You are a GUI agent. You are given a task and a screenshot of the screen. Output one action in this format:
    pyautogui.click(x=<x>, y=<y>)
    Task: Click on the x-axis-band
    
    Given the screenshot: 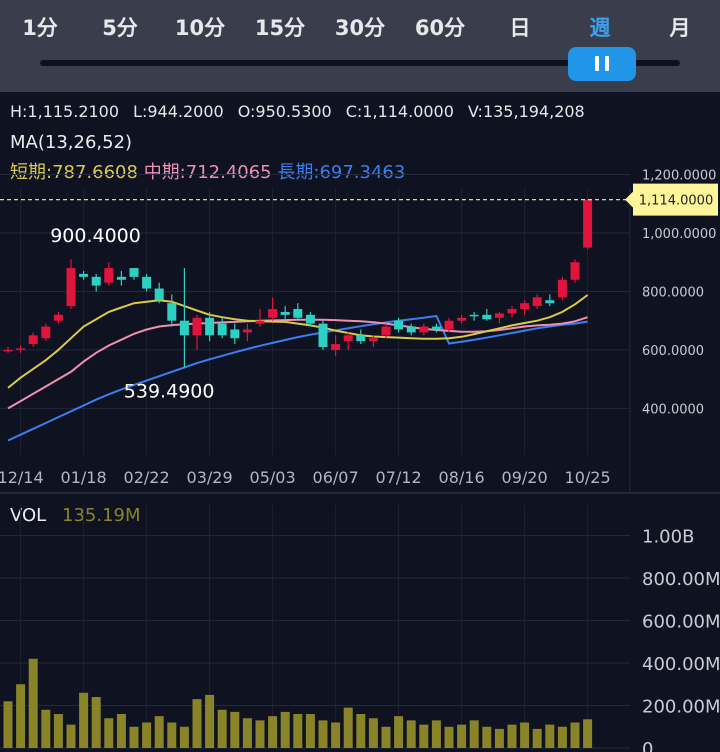 What is the action you would take?
    pyautogui.click(x=315, y=474)
    